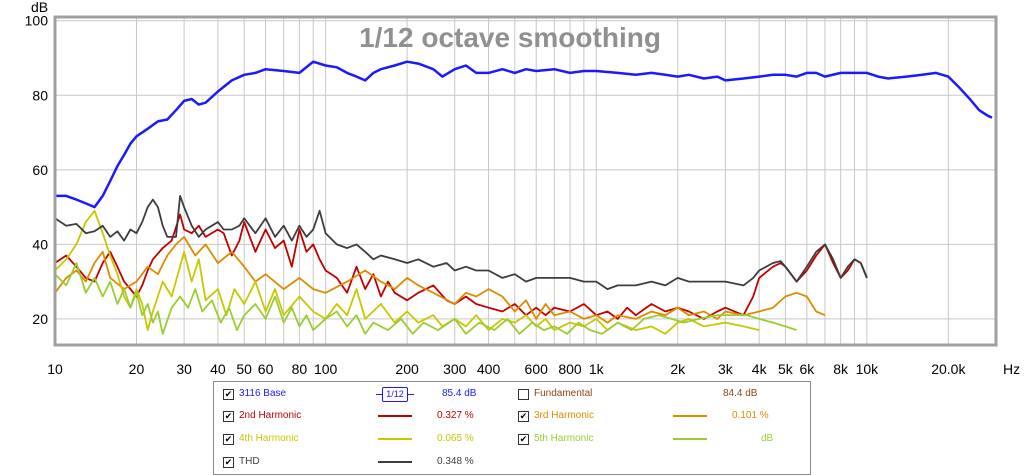 The image size is (1024, 476). I want to click on h5-swatch, so click(690, 439).